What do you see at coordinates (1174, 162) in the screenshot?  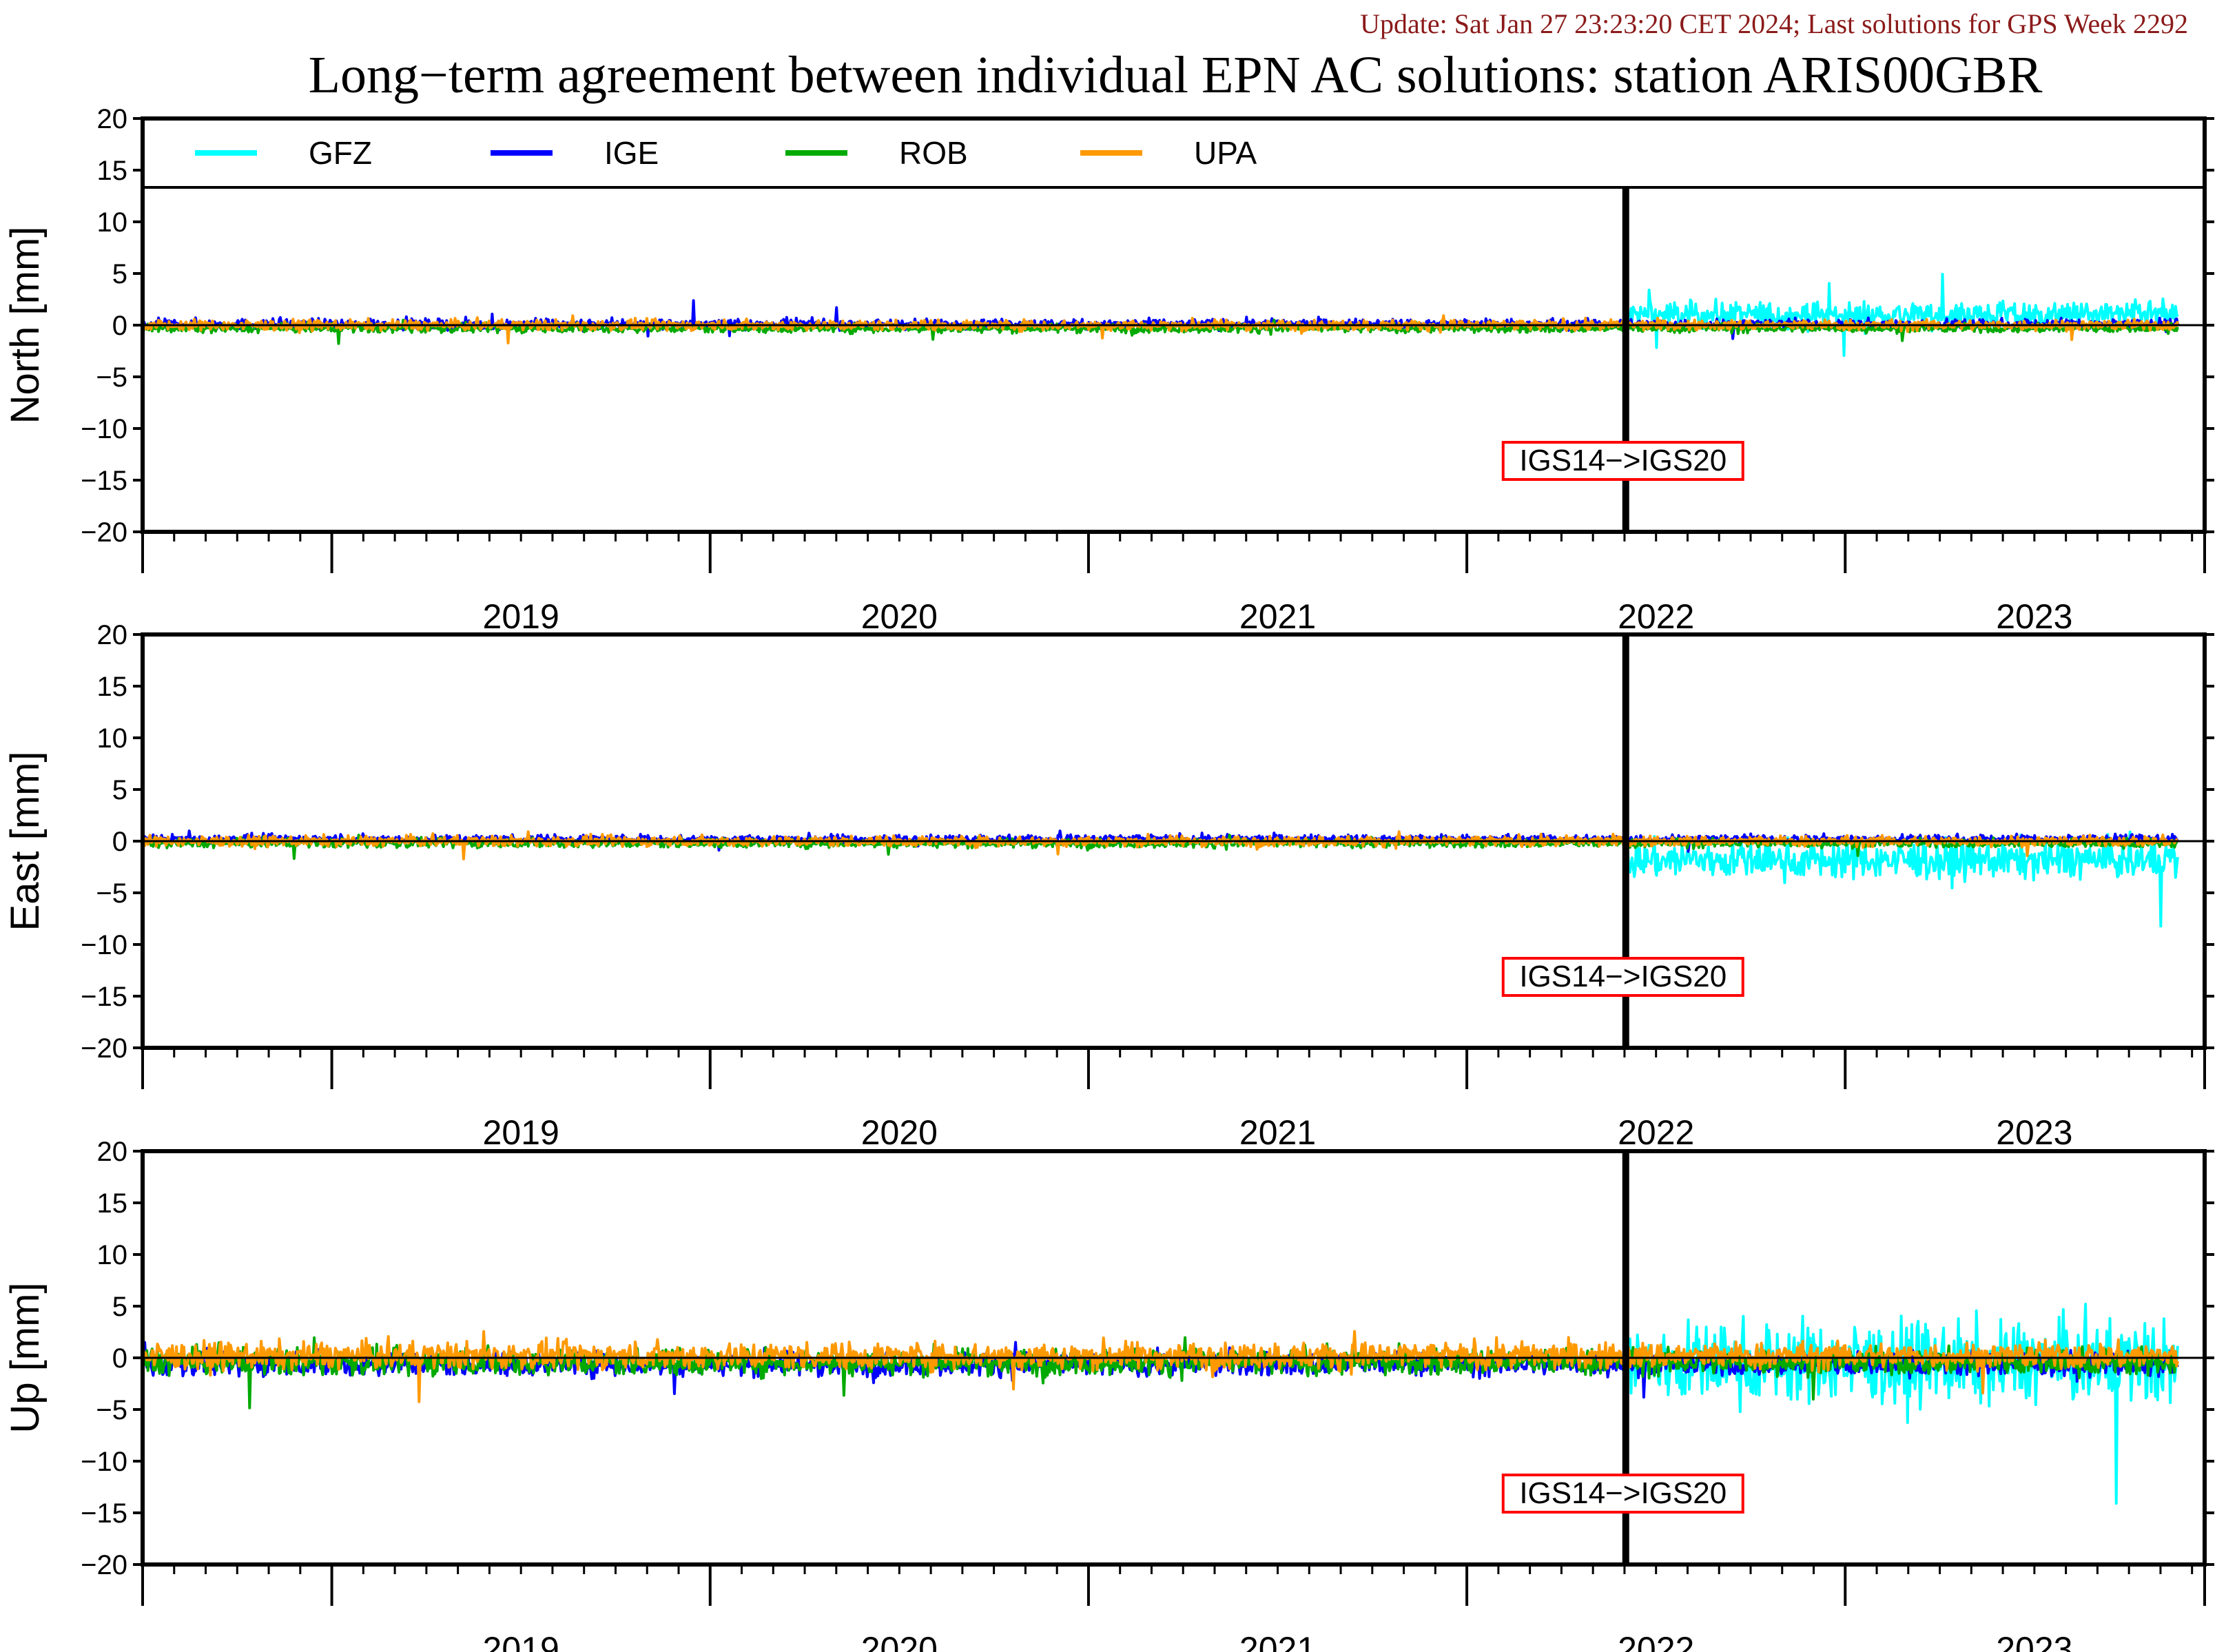 I see `legend-group: GFZ IGE ROB UPA` at bounding box center [1174, 162].